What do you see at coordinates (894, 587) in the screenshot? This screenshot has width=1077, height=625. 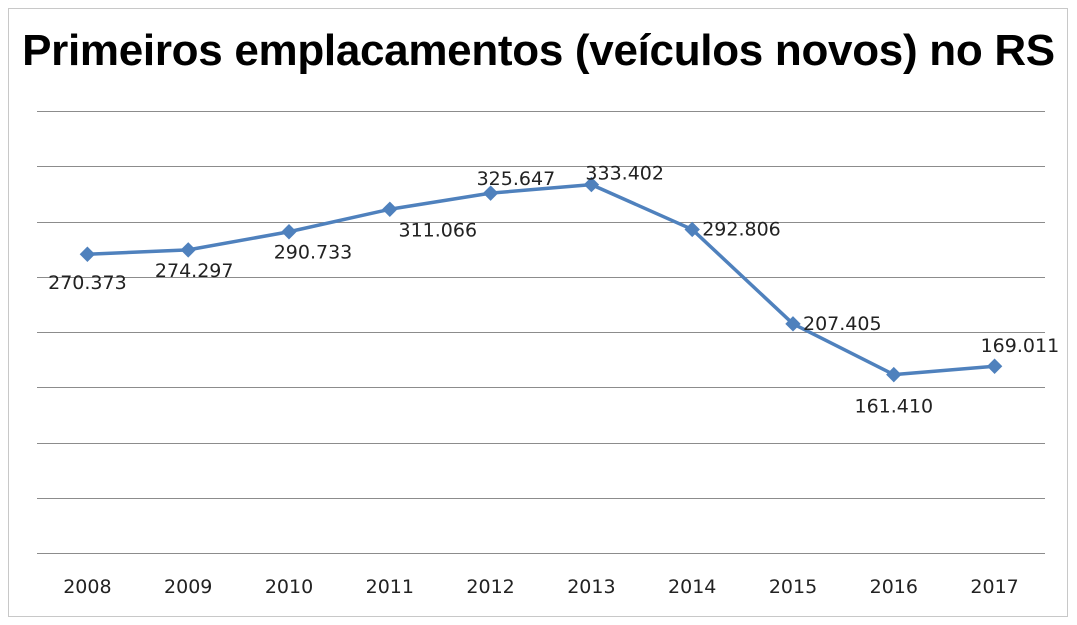 I see `x-tick-label: 2016` at bounding box center [894, 587].